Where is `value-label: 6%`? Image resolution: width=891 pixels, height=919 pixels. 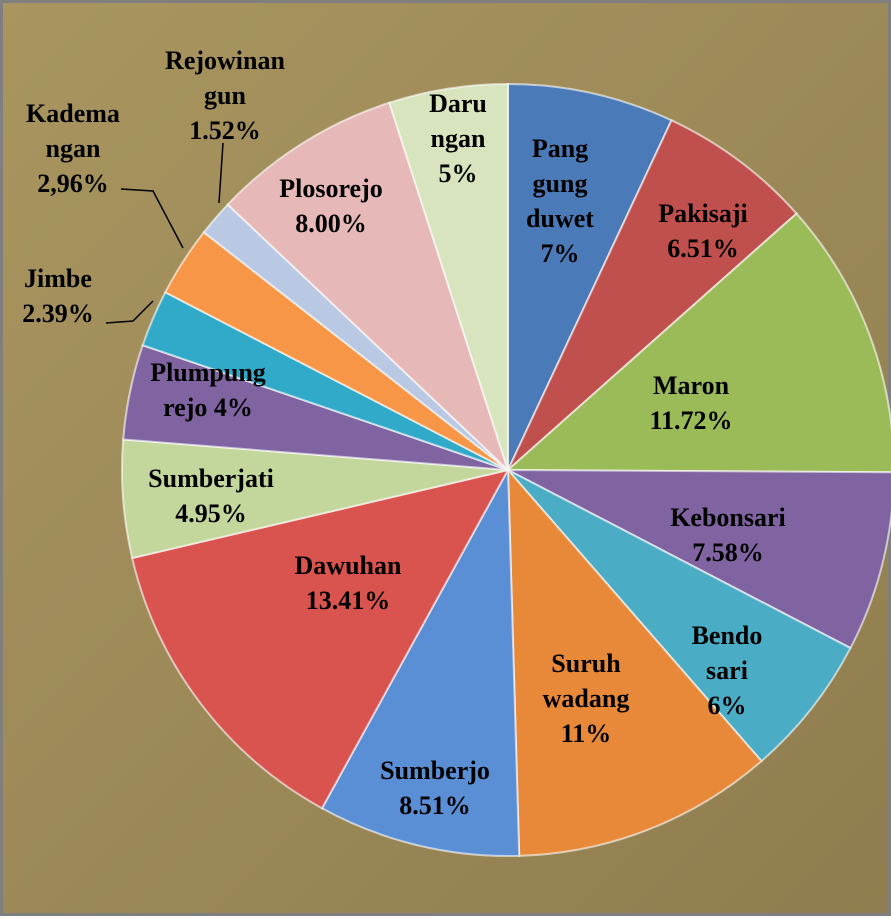 value-label: 6% is located at coordinates (727, 705).